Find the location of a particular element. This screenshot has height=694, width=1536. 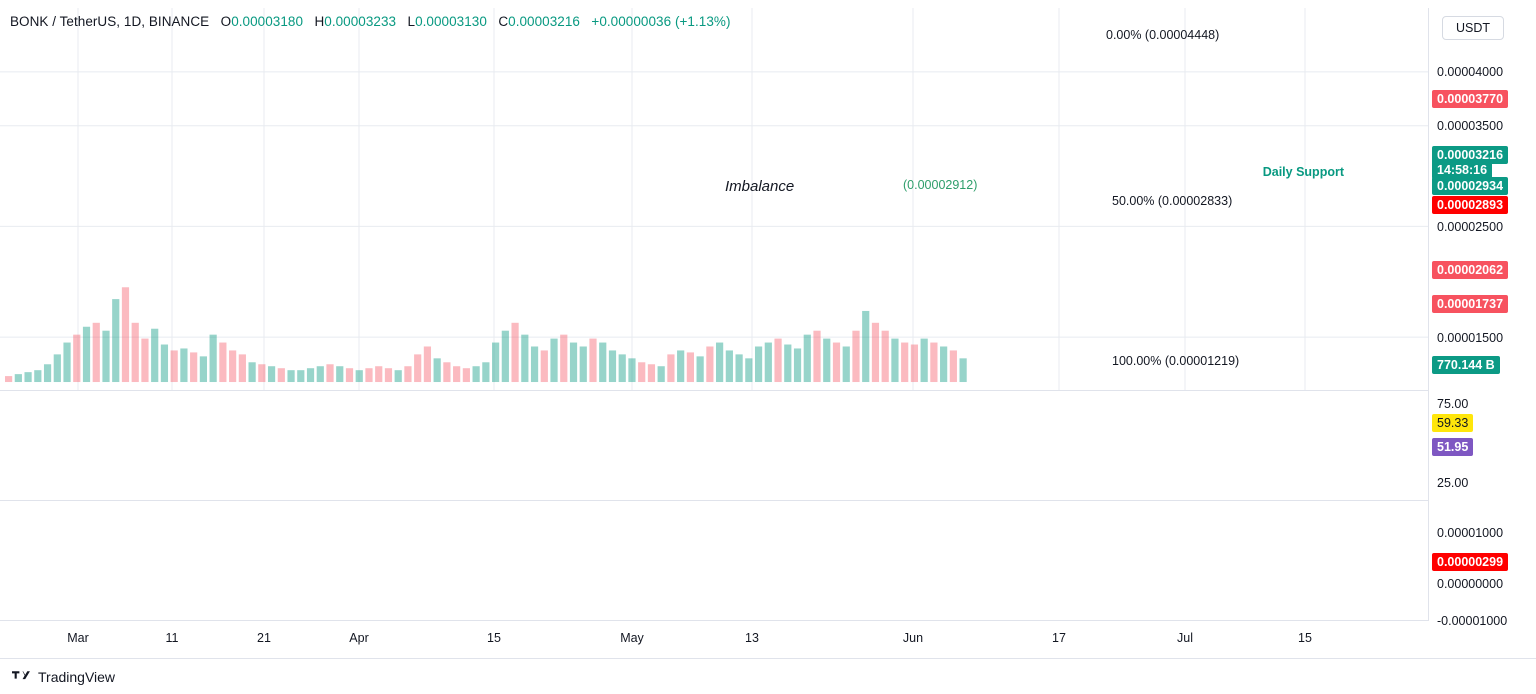

price-axis-badge: 770.144 B is located at coordinates (1466, 365).